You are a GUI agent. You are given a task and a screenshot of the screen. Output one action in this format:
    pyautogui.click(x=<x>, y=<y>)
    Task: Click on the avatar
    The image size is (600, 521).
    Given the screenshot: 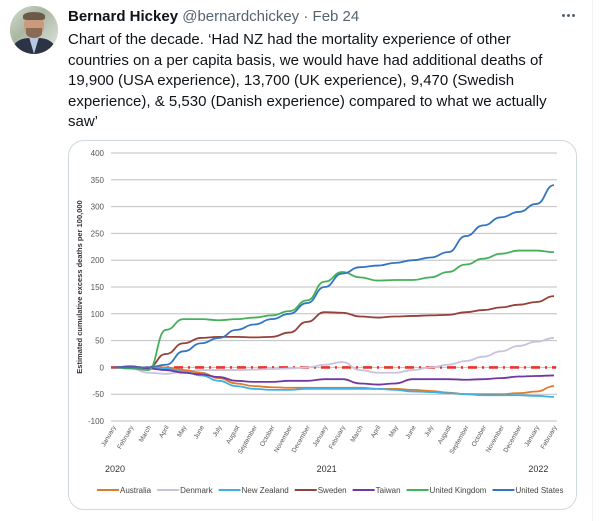 What is the action you would take?
    pyautogui.click(x=34, y=30)
    